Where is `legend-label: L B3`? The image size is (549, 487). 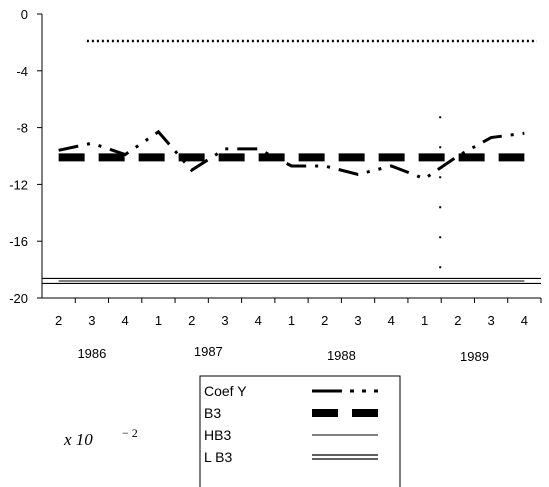 legend-label: L B3 is located at coordinates (218, 457).